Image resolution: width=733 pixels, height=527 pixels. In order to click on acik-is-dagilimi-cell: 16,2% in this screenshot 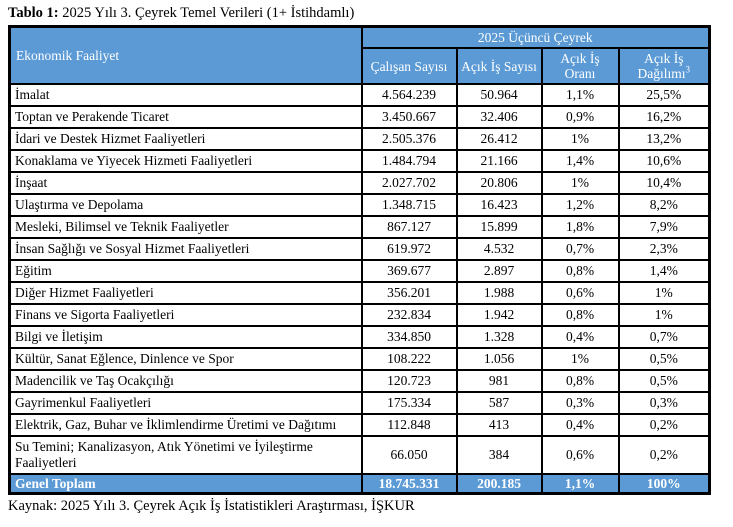, I will do `click(664, 117)`.